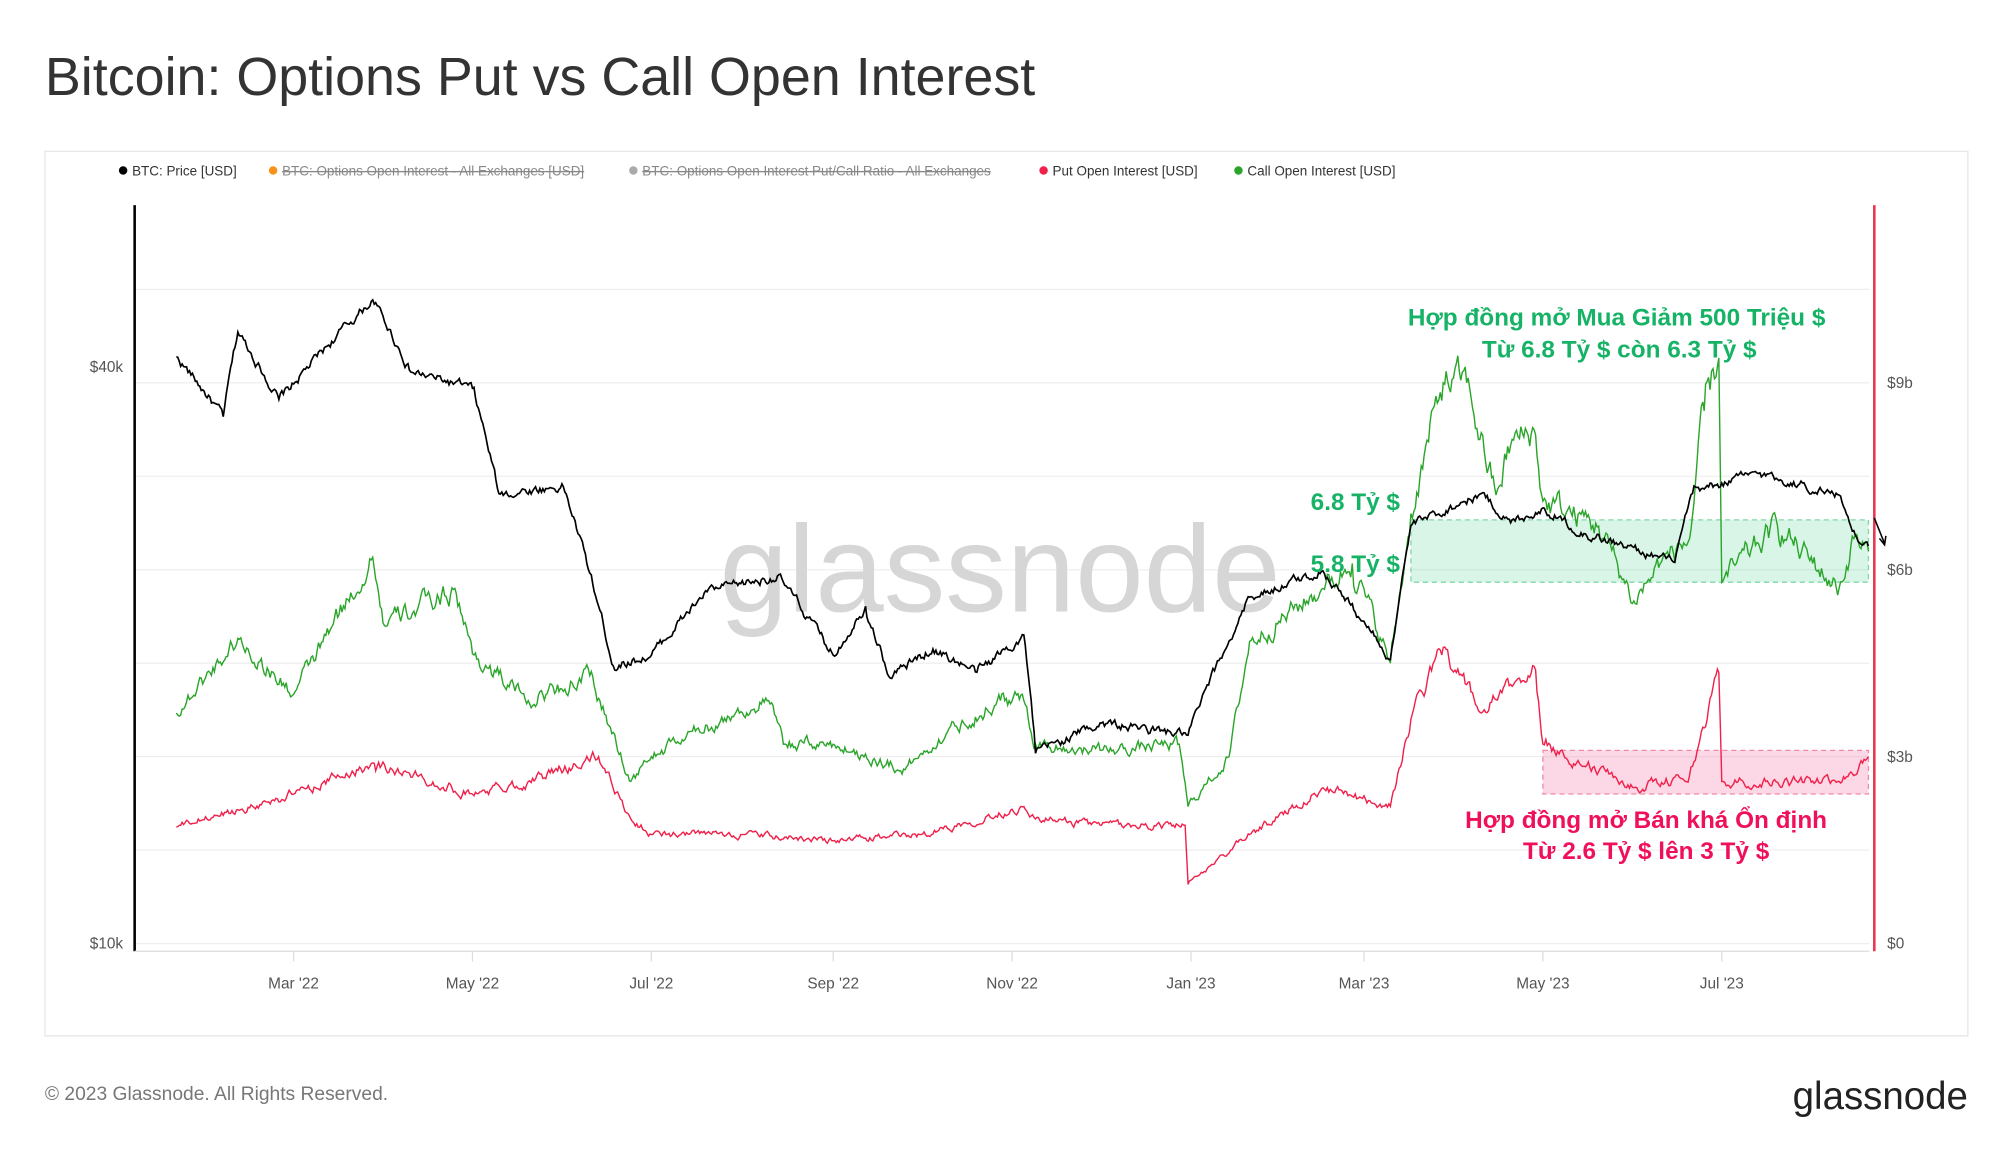 Image resolution: width=2000 pixels, height=1152 pixels. I want to click on call-band-high-label: 6.8 Tỷ $, so click(1356, 502).